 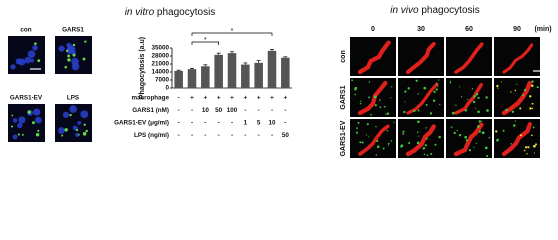 What do you see at coordinates (469, 29) in the screenshot?
I see `column-header: 60` at bounding box center [469, 29].